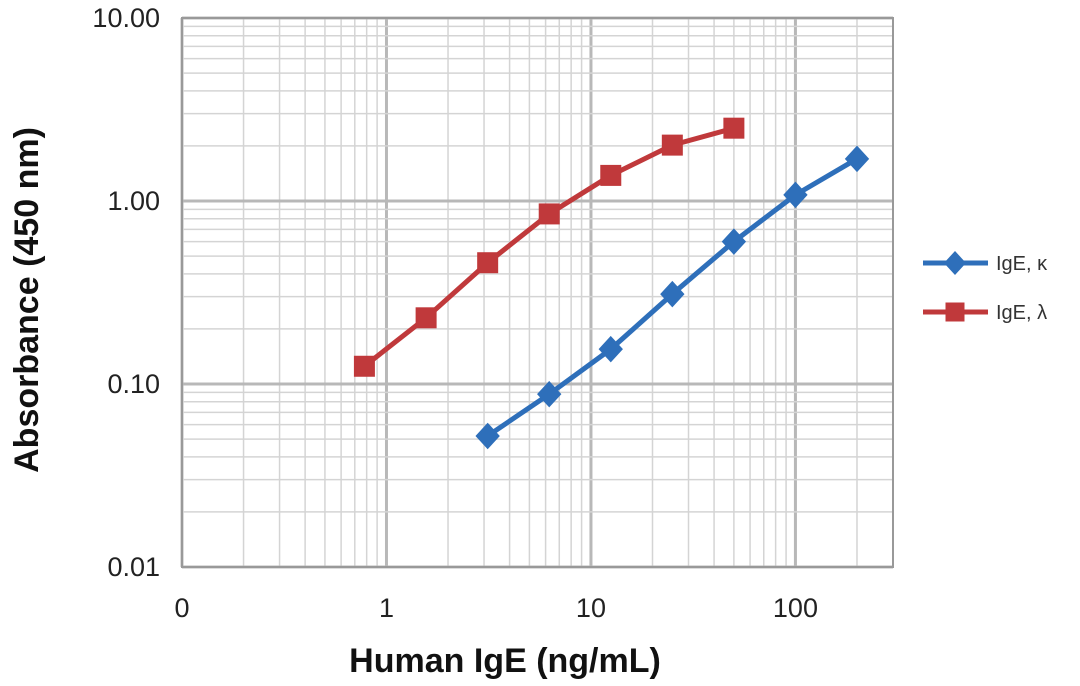 The image size is (1080, 686). I want to click on y-tick-label: 0.01, so click(133, 567).